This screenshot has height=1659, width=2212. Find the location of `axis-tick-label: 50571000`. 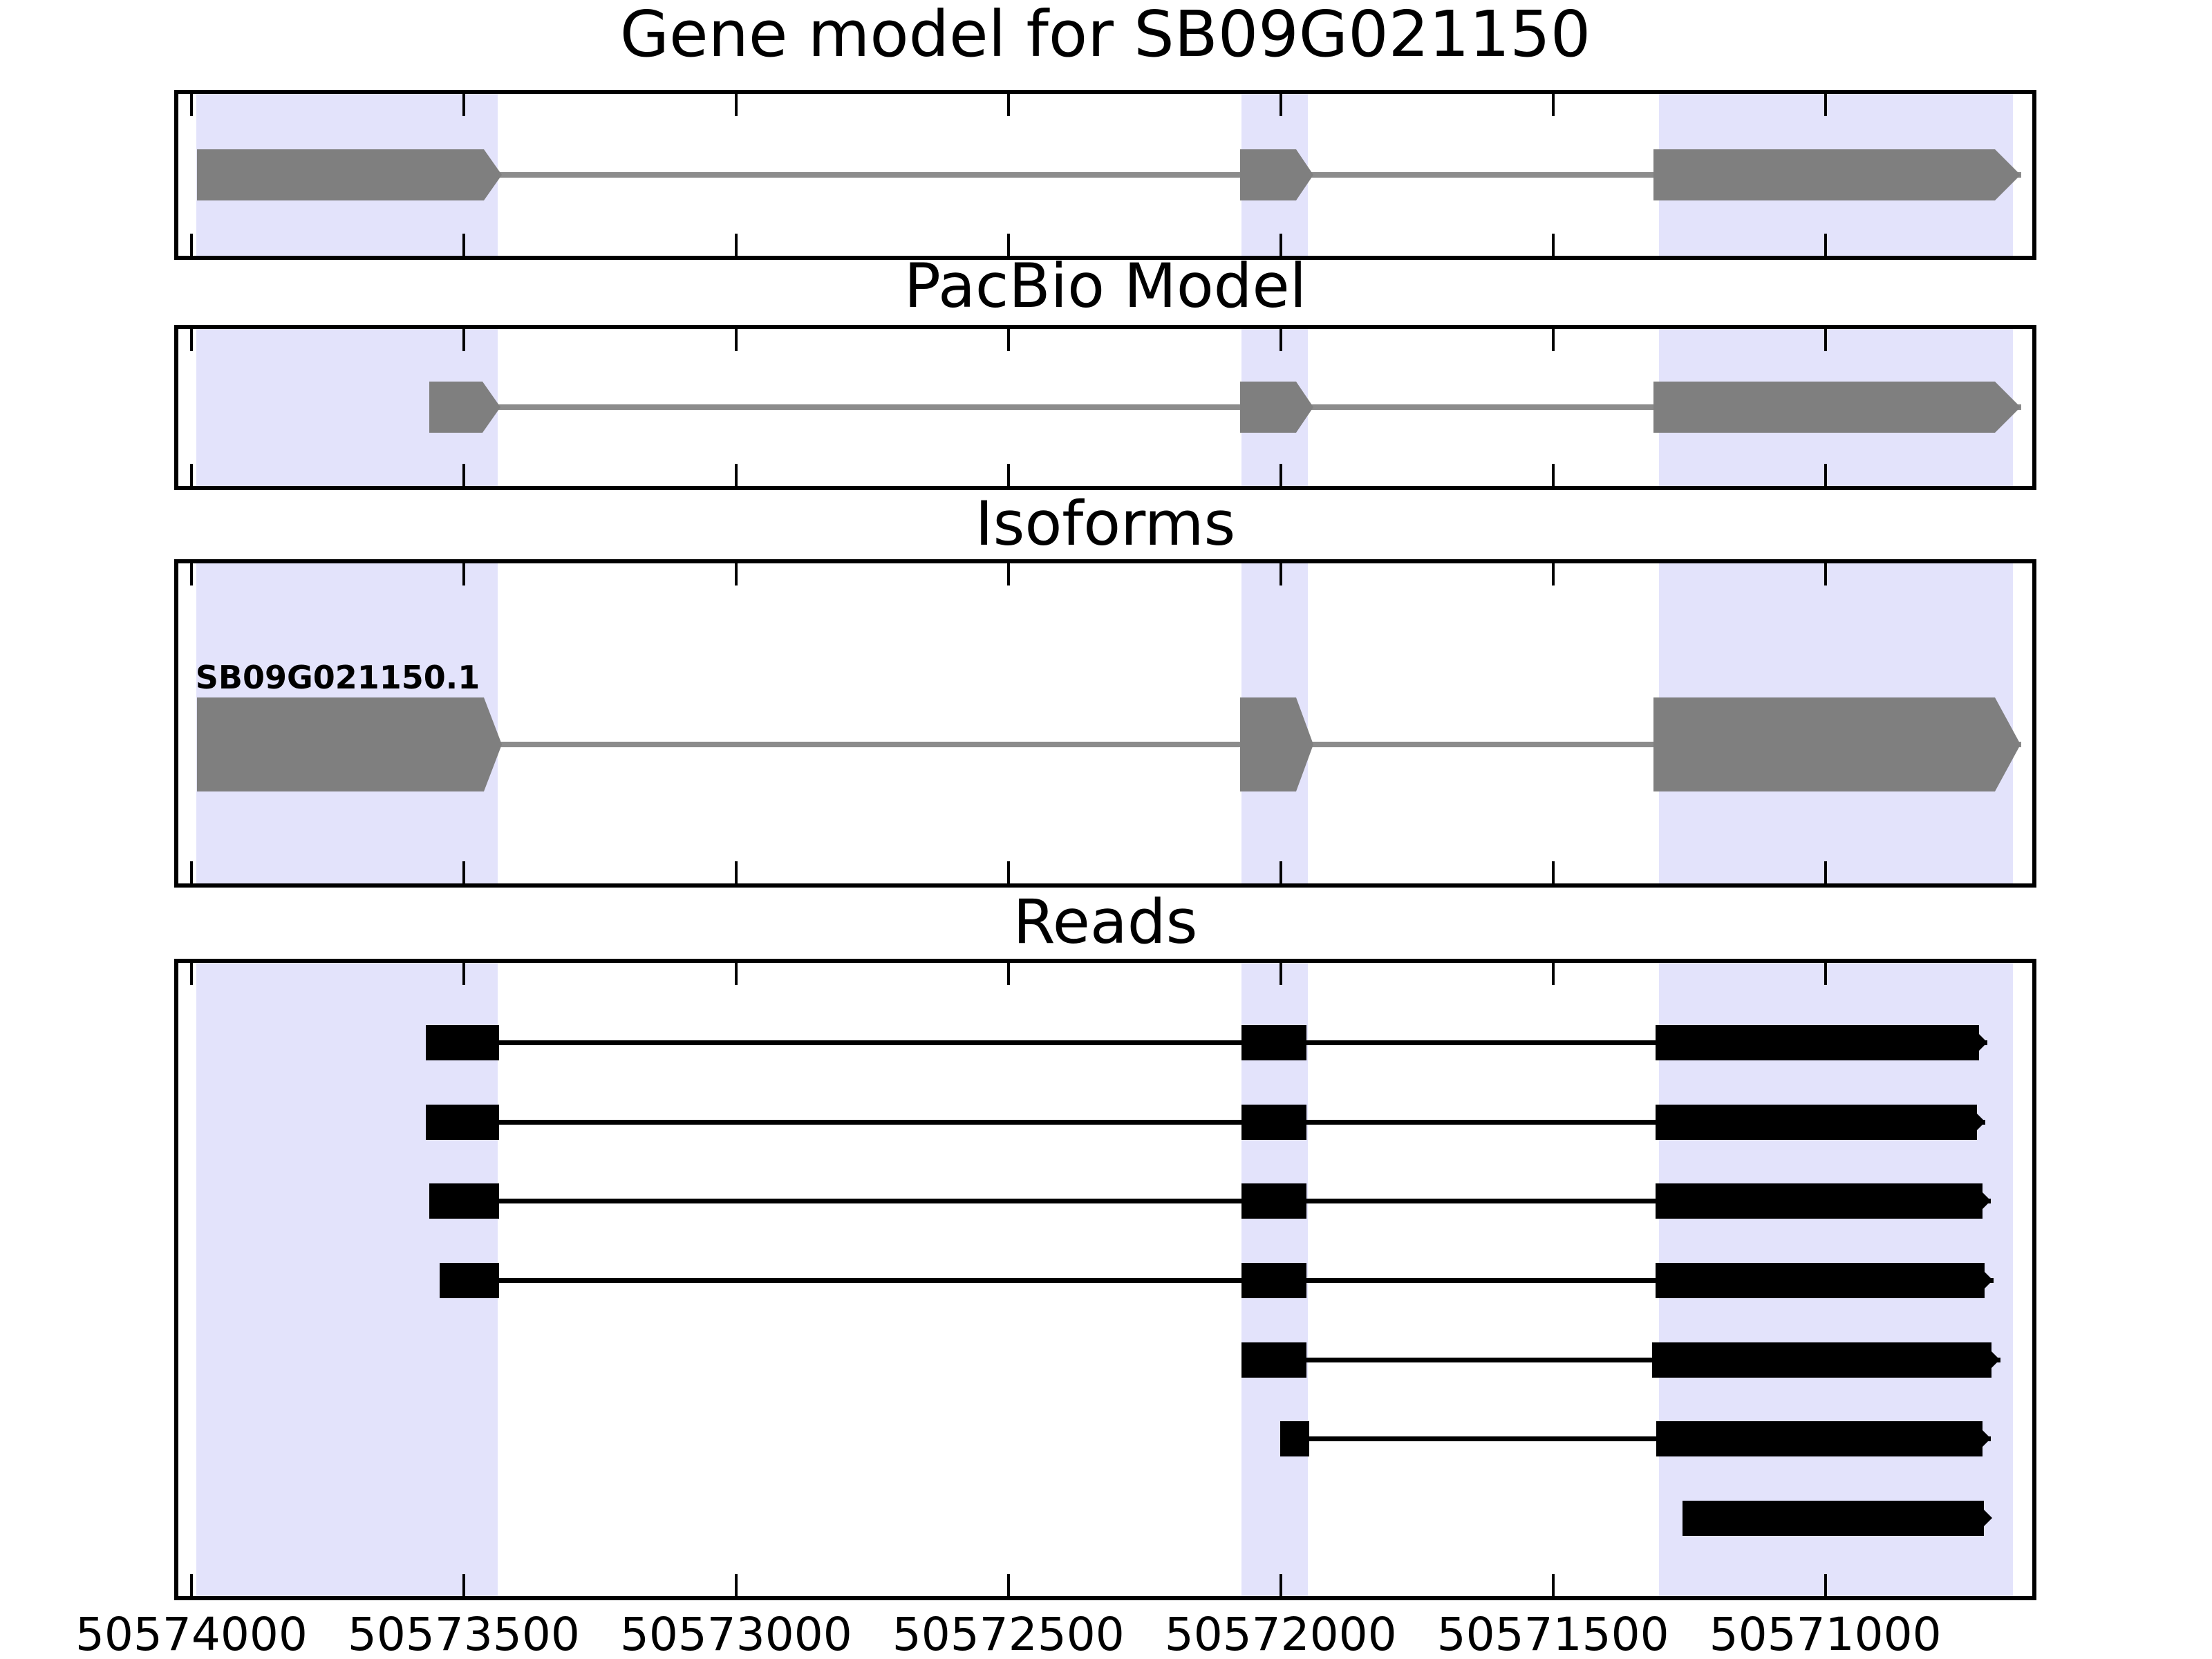

axis-tick-label: 50571000 is located at coordinates (1825, 1633).